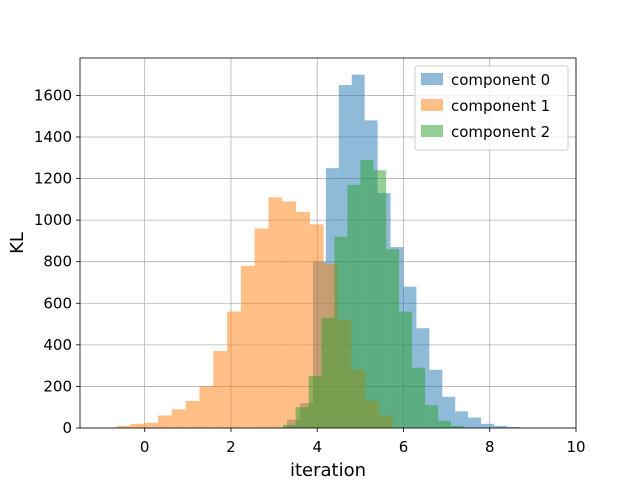 The height and width of the screenshot is (484, 640). What do you see at coordinates (57, 345) in the screenshot?
I see `y-tick-label: 400` at bounding box center [57, 345].